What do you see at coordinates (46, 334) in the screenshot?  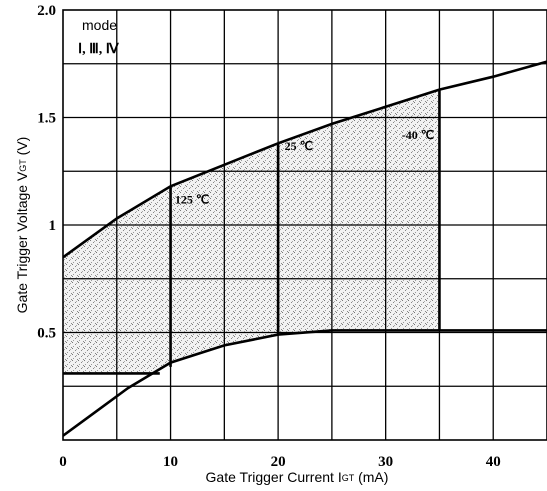 I see `y-tick-label: 0.5` at bounding box center [46, 334].